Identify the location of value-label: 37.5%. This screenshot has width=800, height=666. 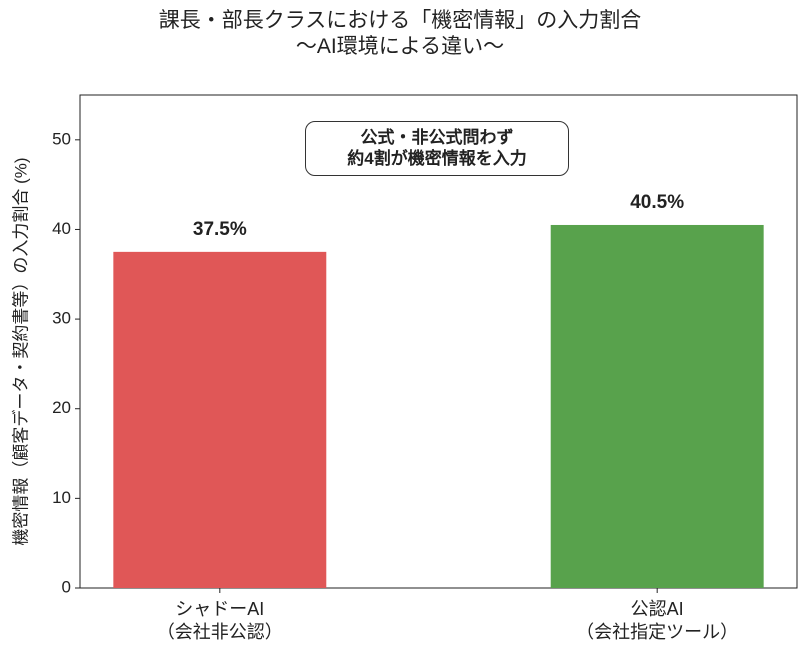
(220, 229).